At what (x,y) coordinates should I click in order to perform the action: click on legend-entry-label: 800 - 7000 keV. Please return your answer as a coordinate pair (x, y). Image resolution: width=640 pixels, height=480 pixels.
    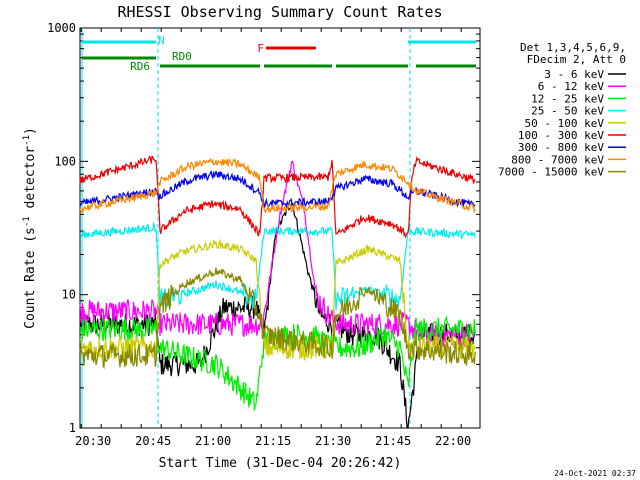
    Looking at the image, I should click on (557, 159).